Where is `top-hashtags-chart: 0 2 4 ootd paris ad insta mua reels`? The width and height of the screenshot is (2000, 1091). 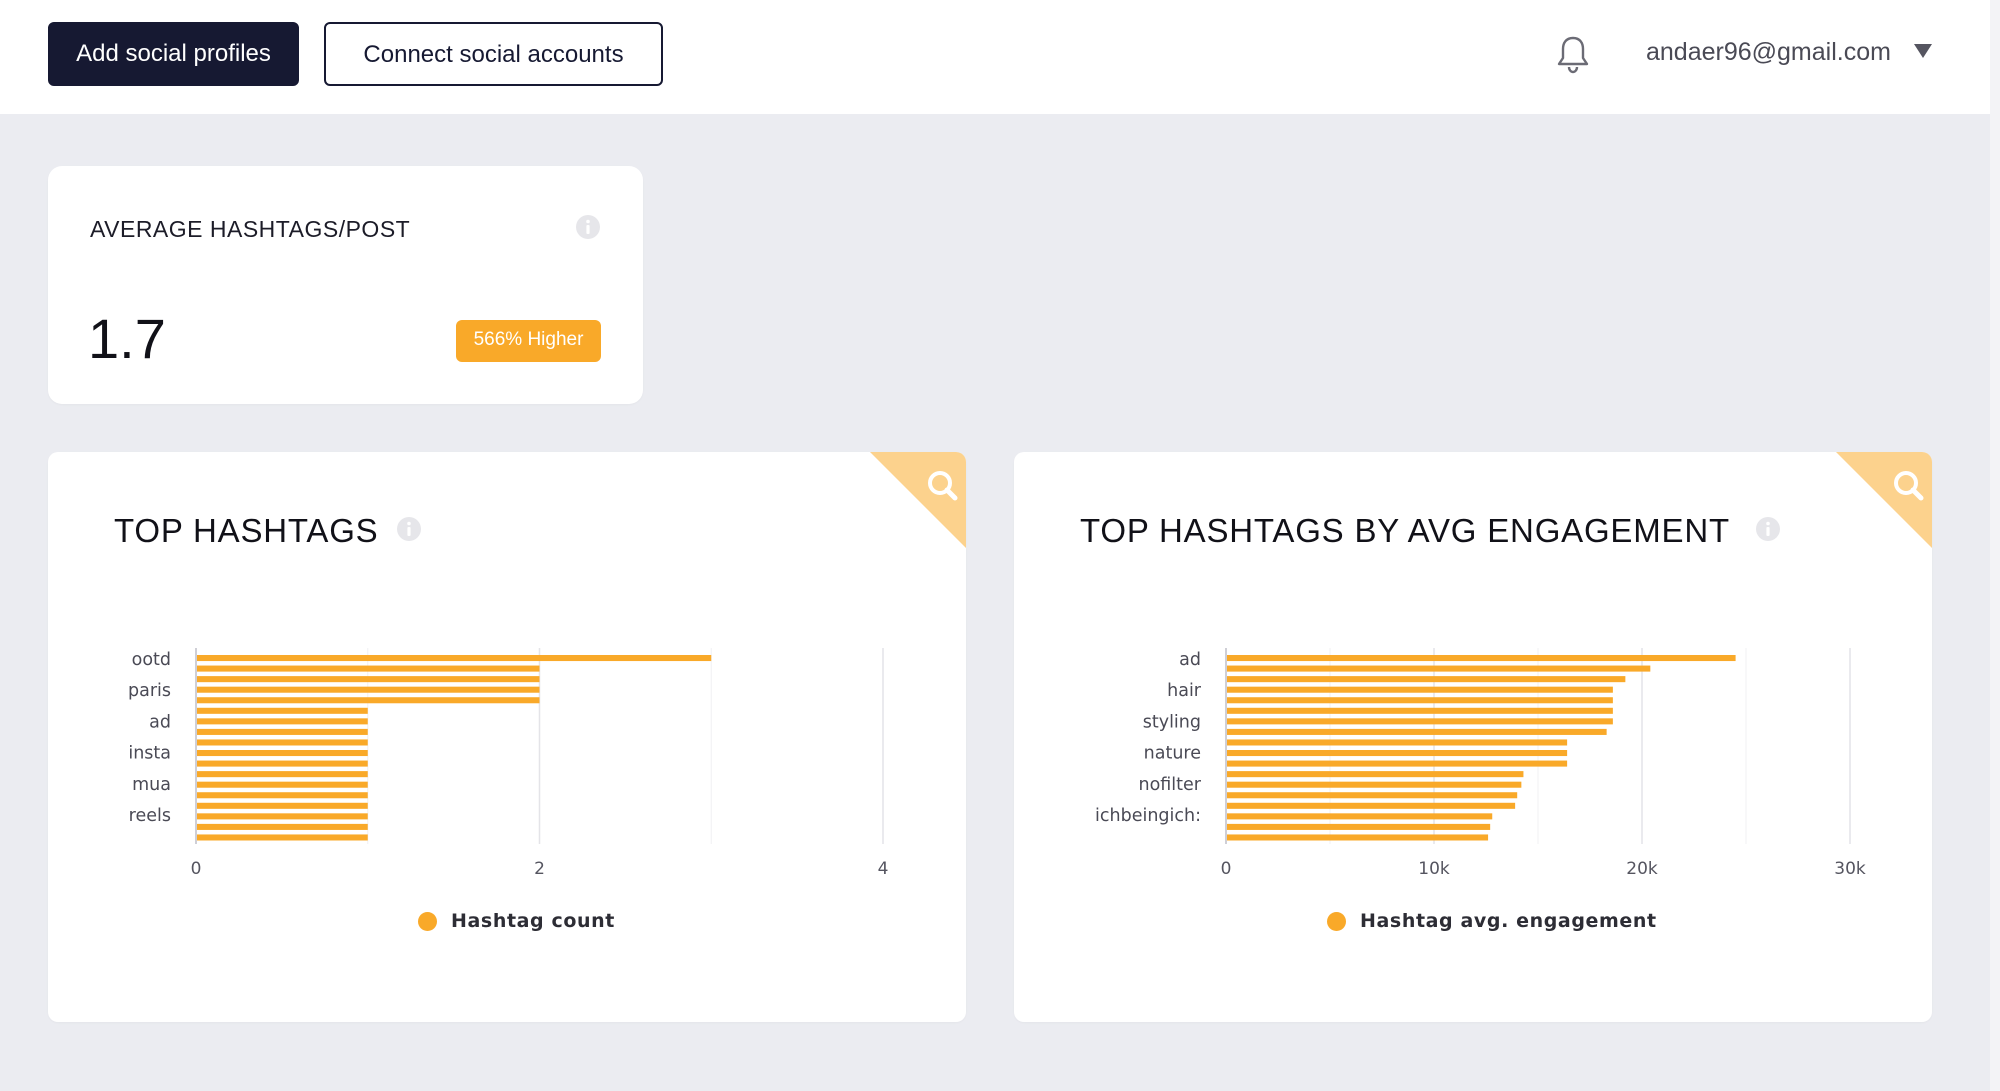 top-hashtags-chart: 0 2 4 ootd paris ad insta mua reels is located at coordinates (508, 763).